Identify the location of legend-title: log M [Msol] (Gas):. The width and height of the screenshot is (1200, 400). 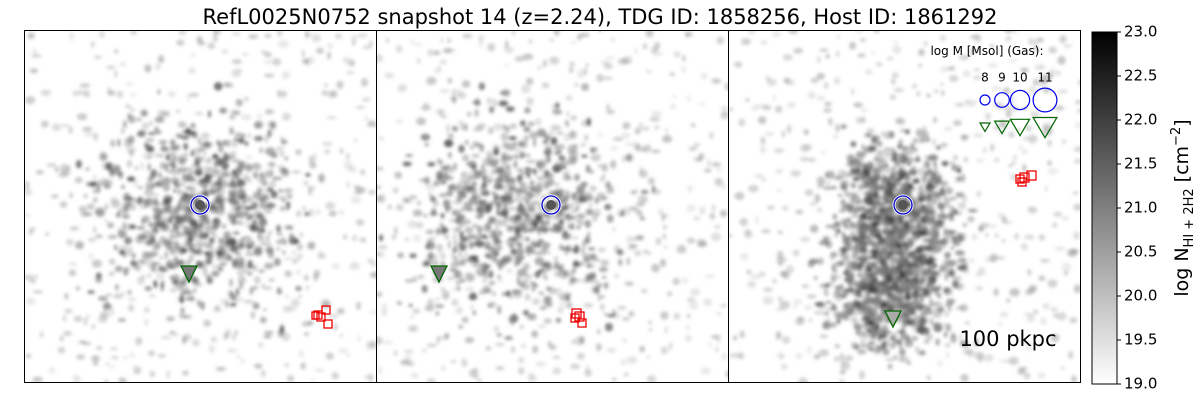
(986, 51).